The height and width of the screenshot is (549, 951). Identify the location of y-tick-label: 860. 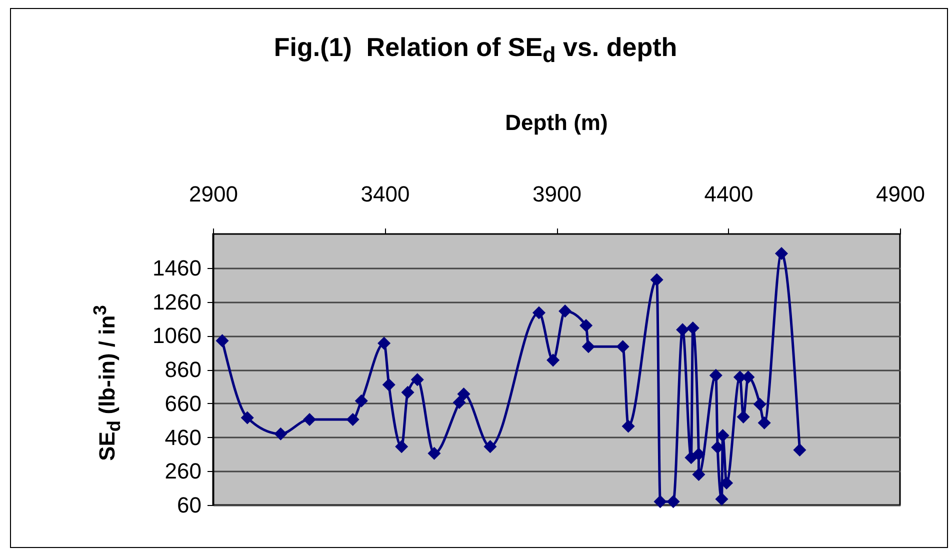
(183, 369).